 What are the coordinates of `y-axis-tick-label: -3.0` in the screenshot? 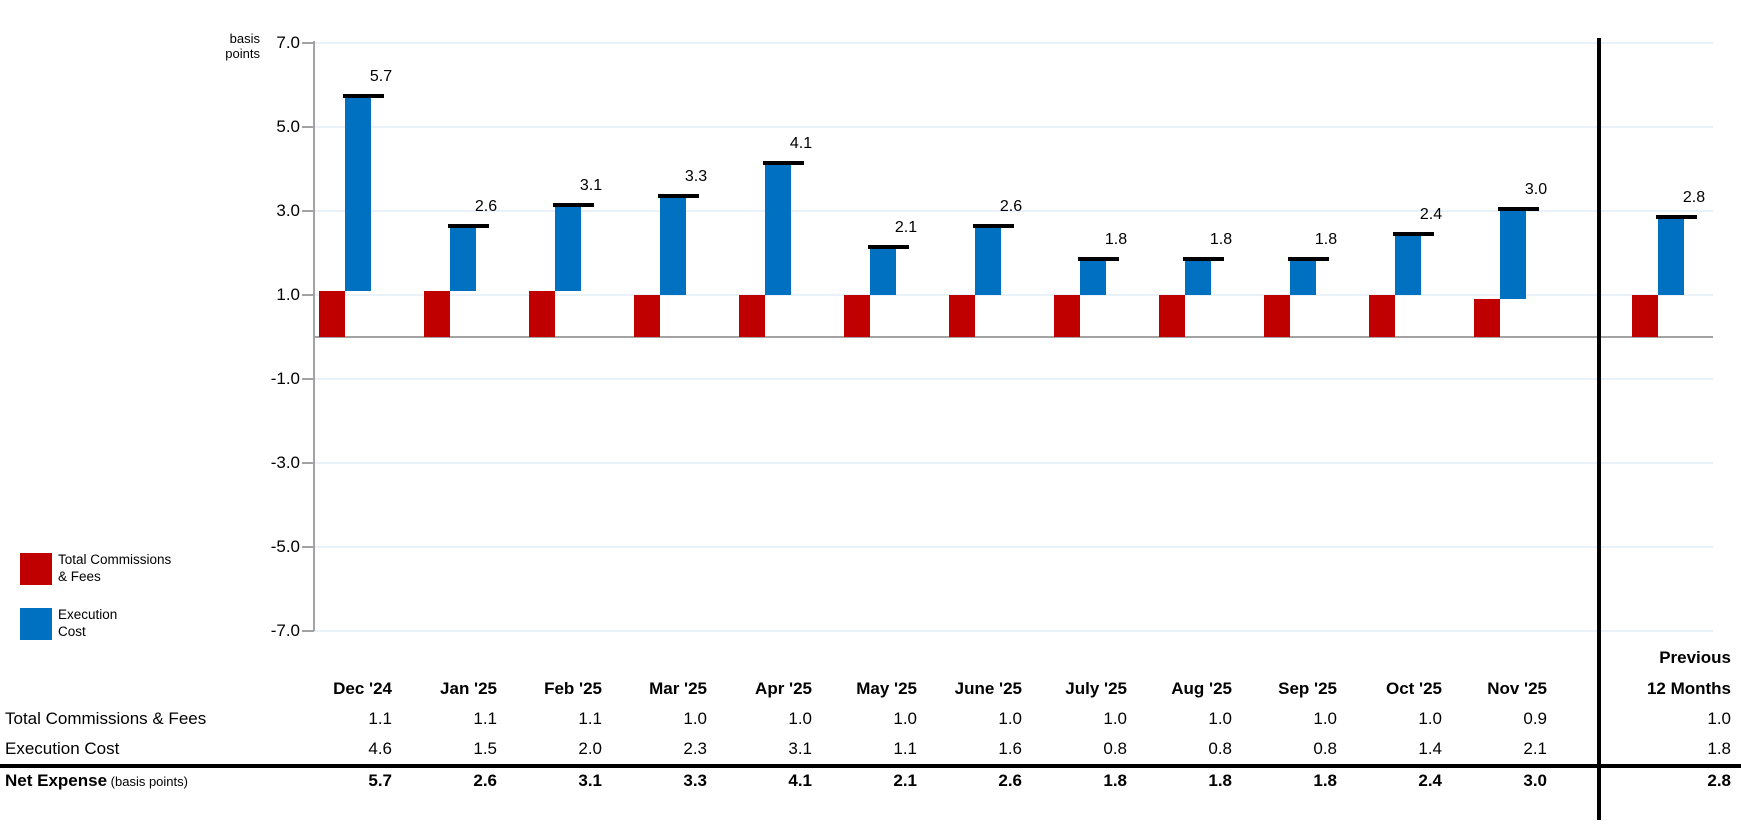 It's located at (285, 462).